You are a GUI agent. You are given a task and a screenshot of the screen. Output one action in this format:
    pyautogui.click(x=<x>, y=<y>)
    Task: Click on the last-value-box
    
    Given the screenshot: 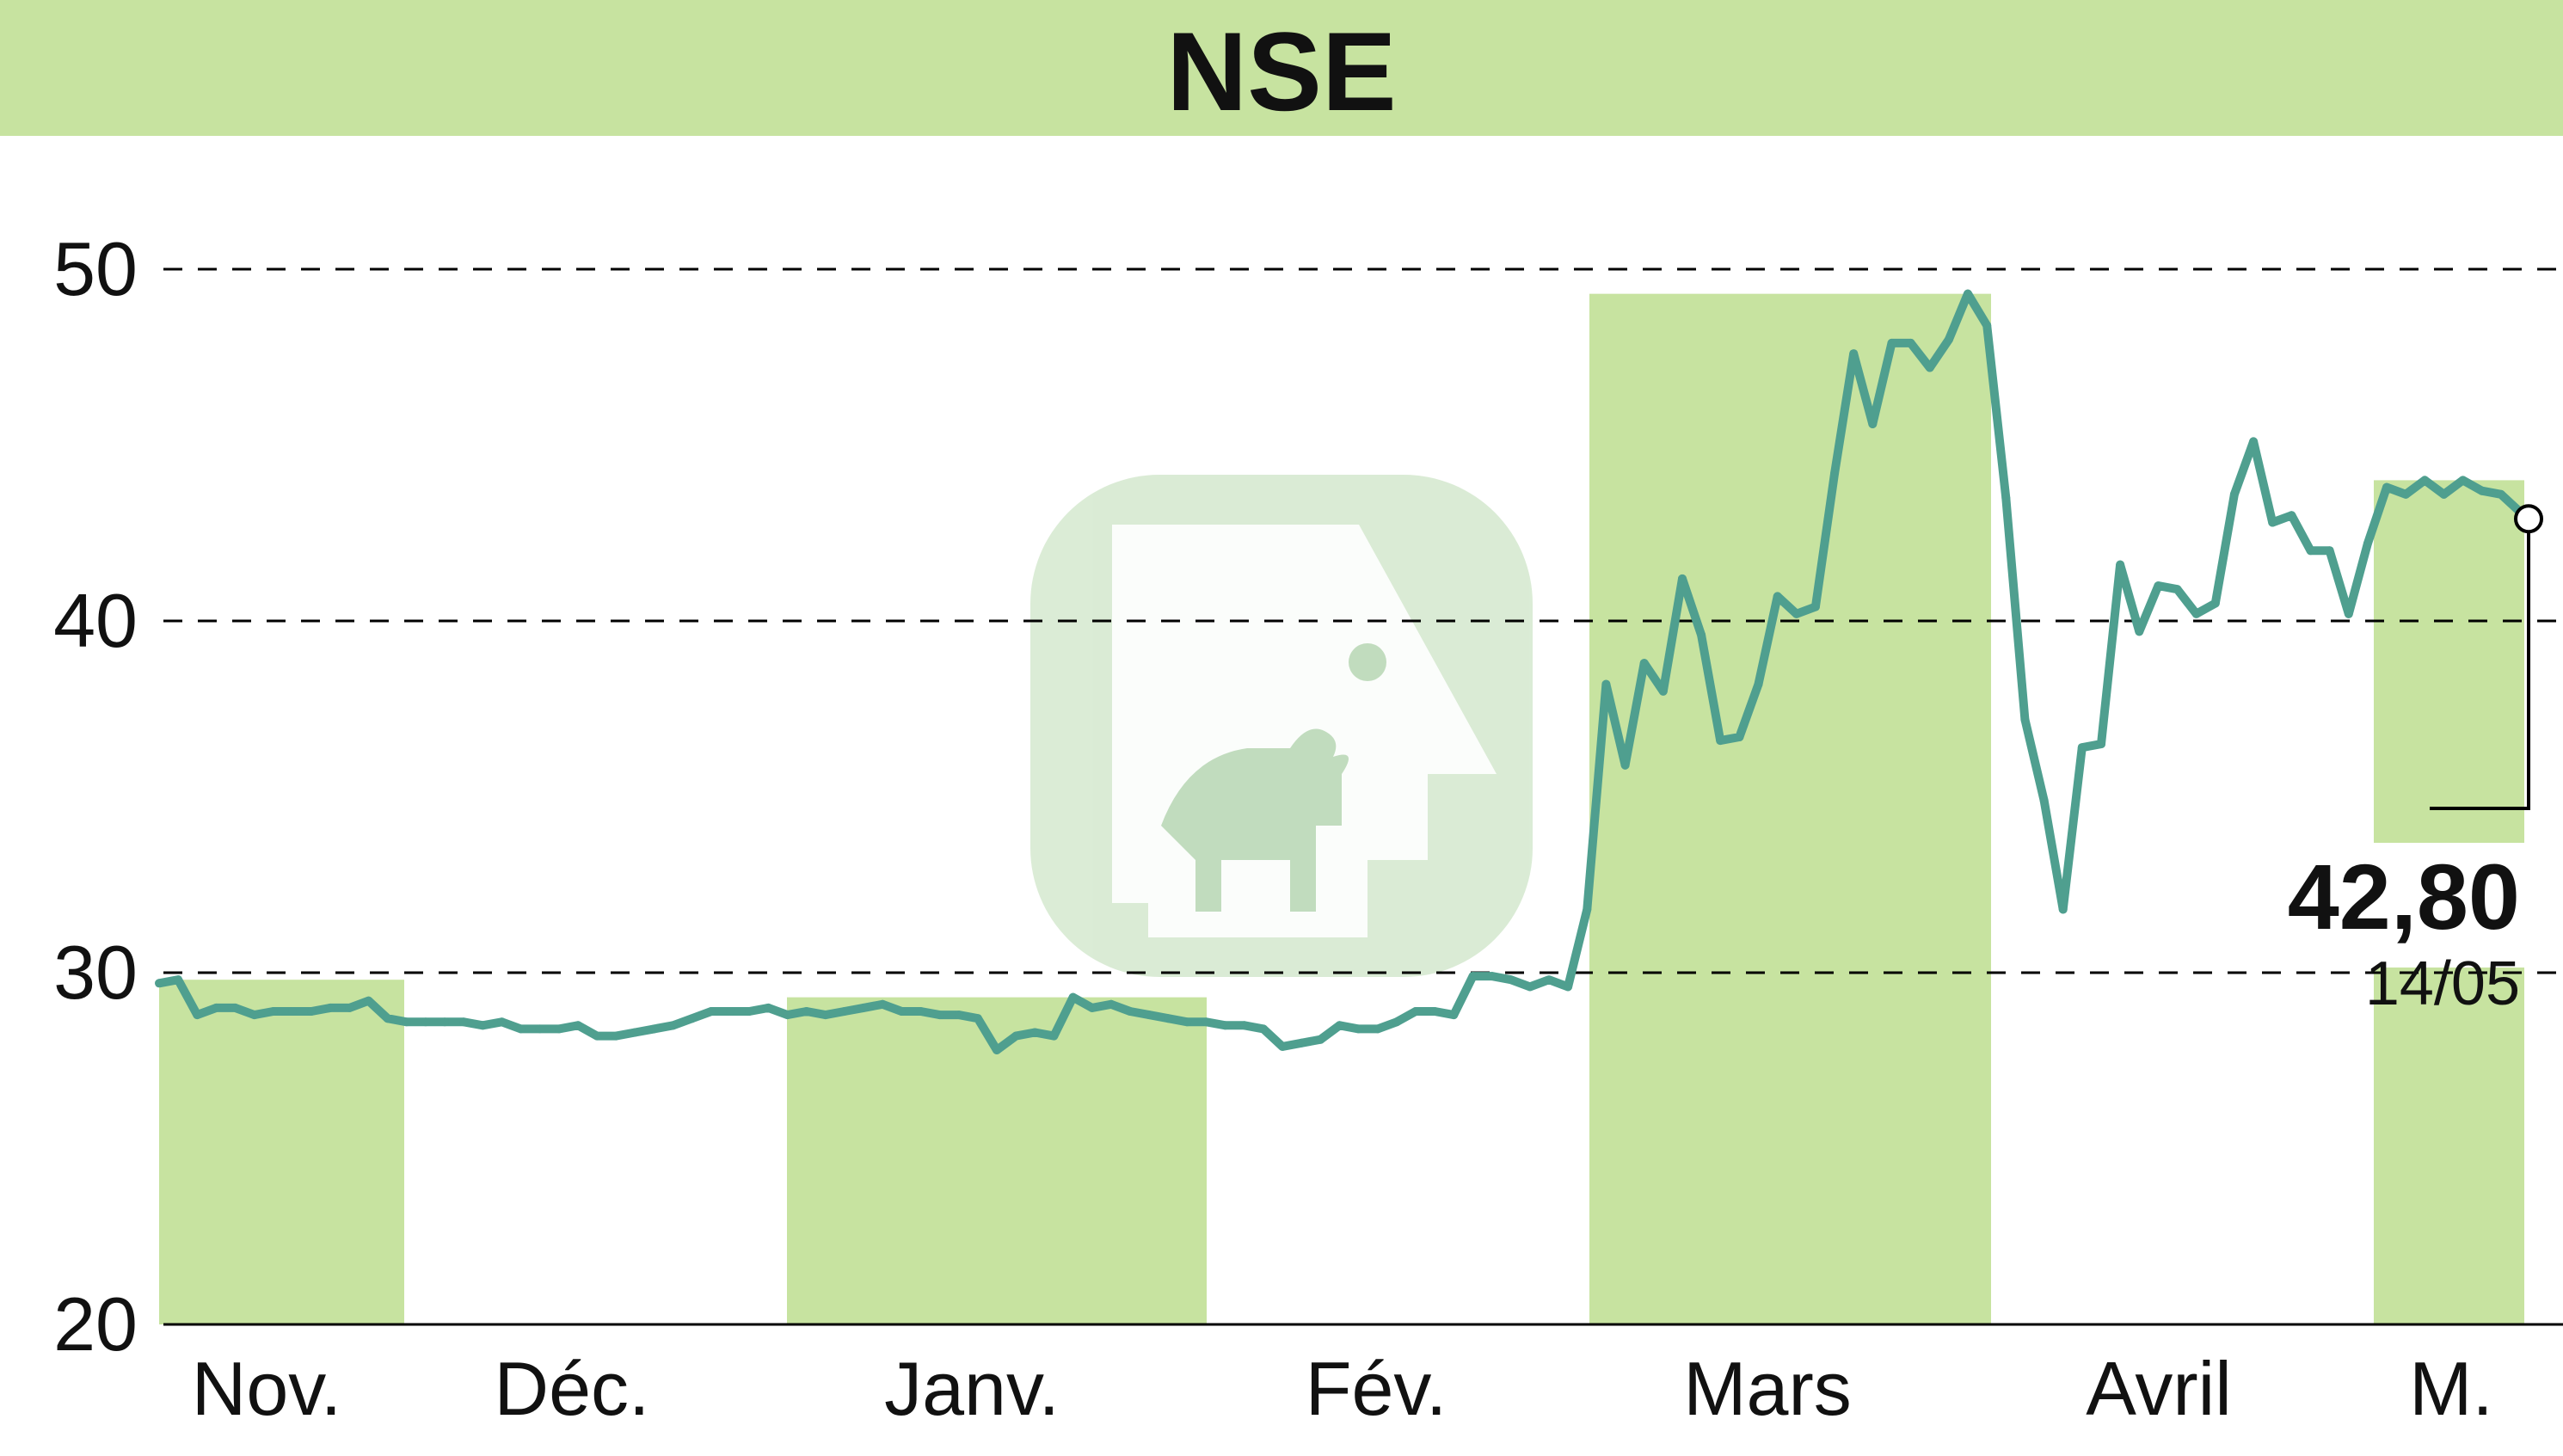 What is the action you would take?
    pyautogui.click(x=2443, y=905)
    